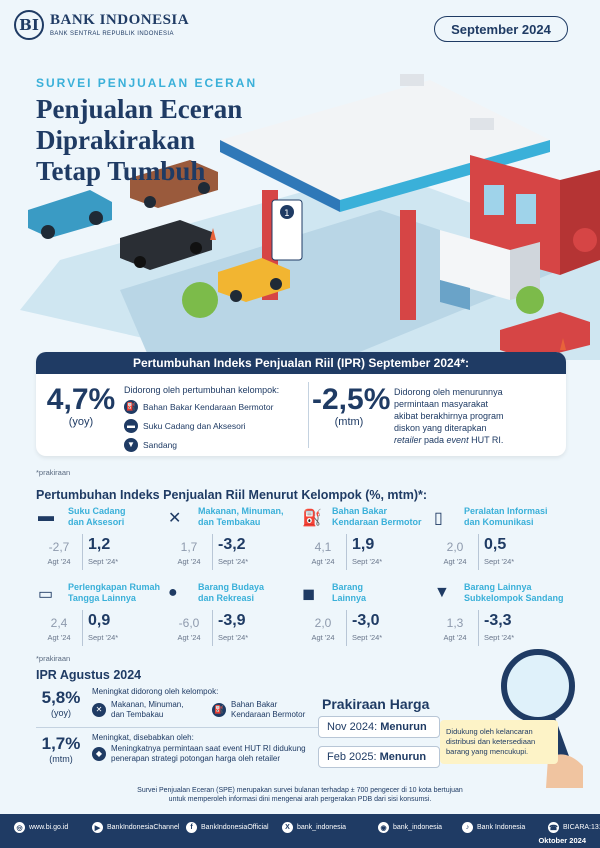 This screenshot has width=600, height=848. What do you see at coordinates (214, 426) in the screenshot?
I see `ipr-yoy-item: ▬ Suku Cadang dan Aksesori` at bounding box center [214, 426].